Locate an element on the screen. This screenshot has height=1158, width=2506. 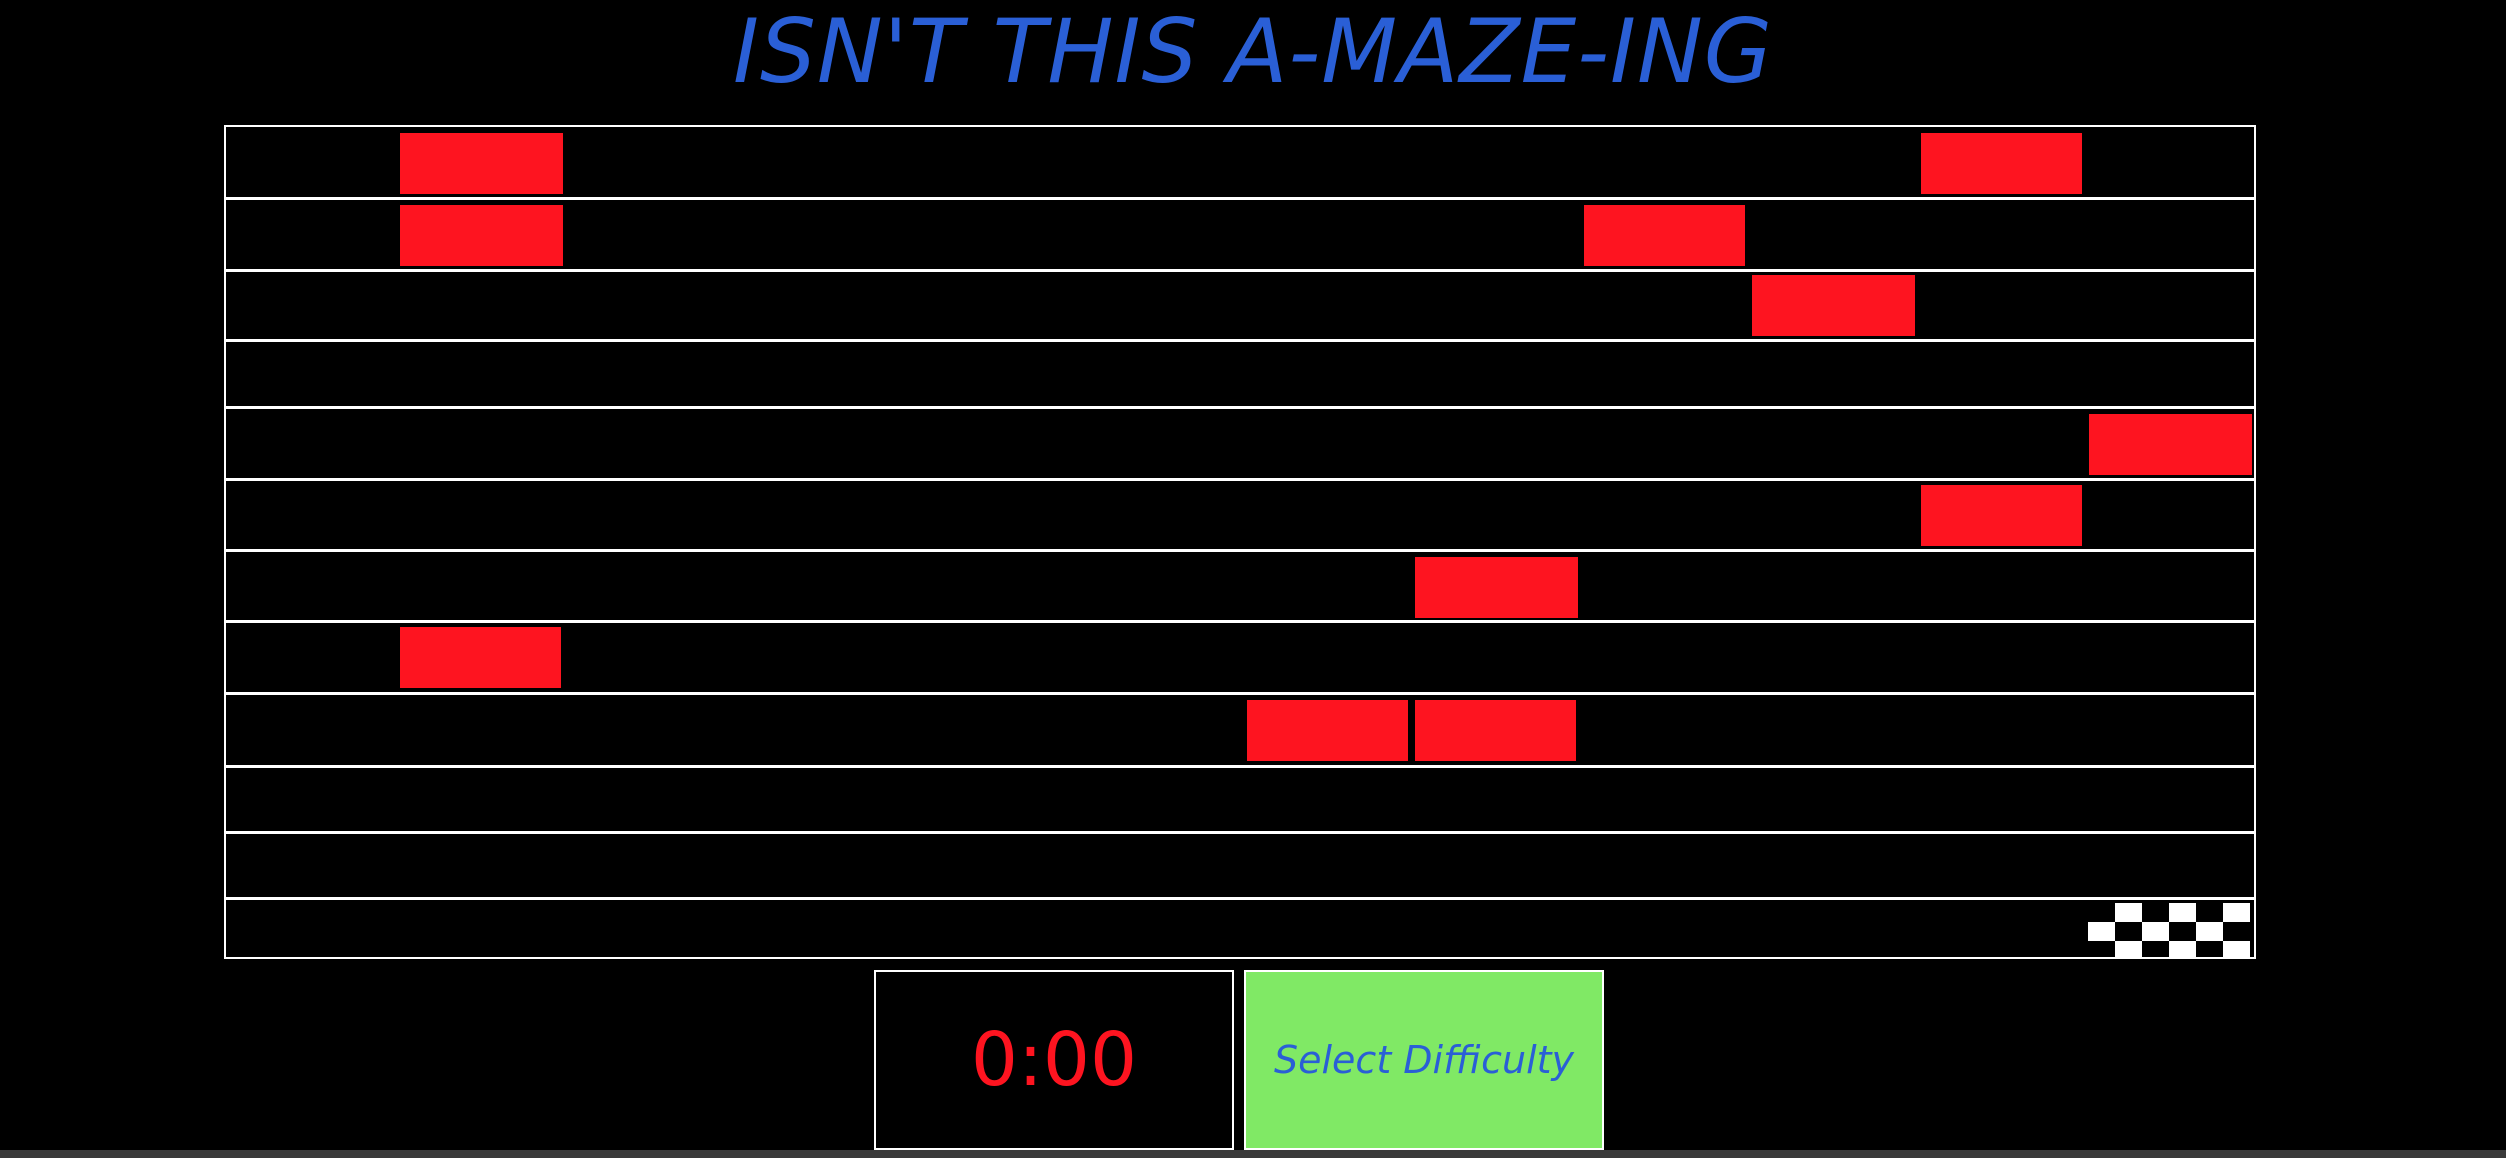
bottom-edge is located at coordinates (1253, 1154).